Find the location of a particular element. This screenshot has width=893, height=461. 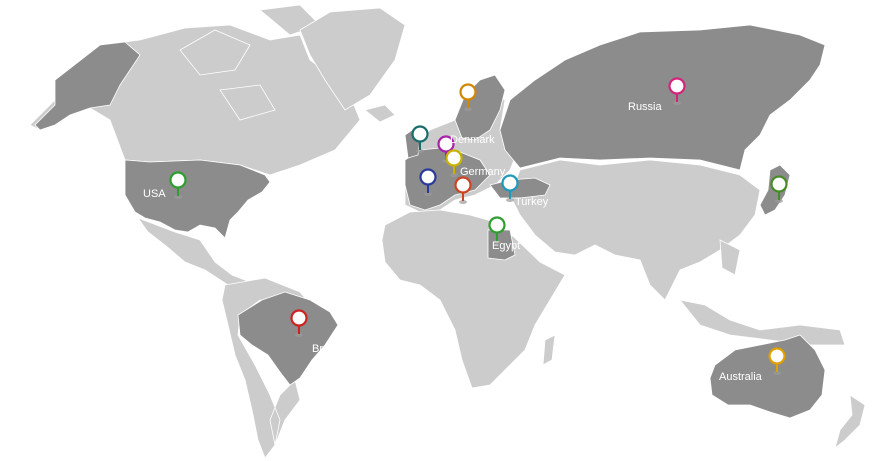

marker-brazil: Bra is located at coordinates (310, 332).